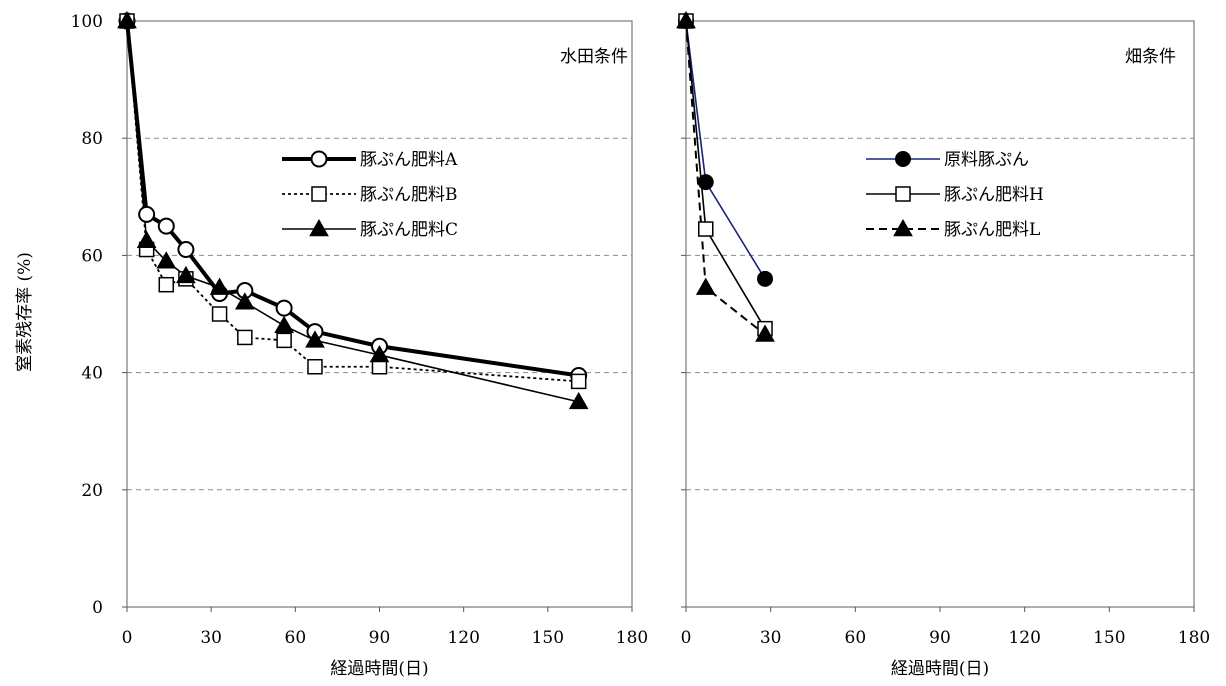  I want to click on y-tick-label: 100, so click(87, 22).